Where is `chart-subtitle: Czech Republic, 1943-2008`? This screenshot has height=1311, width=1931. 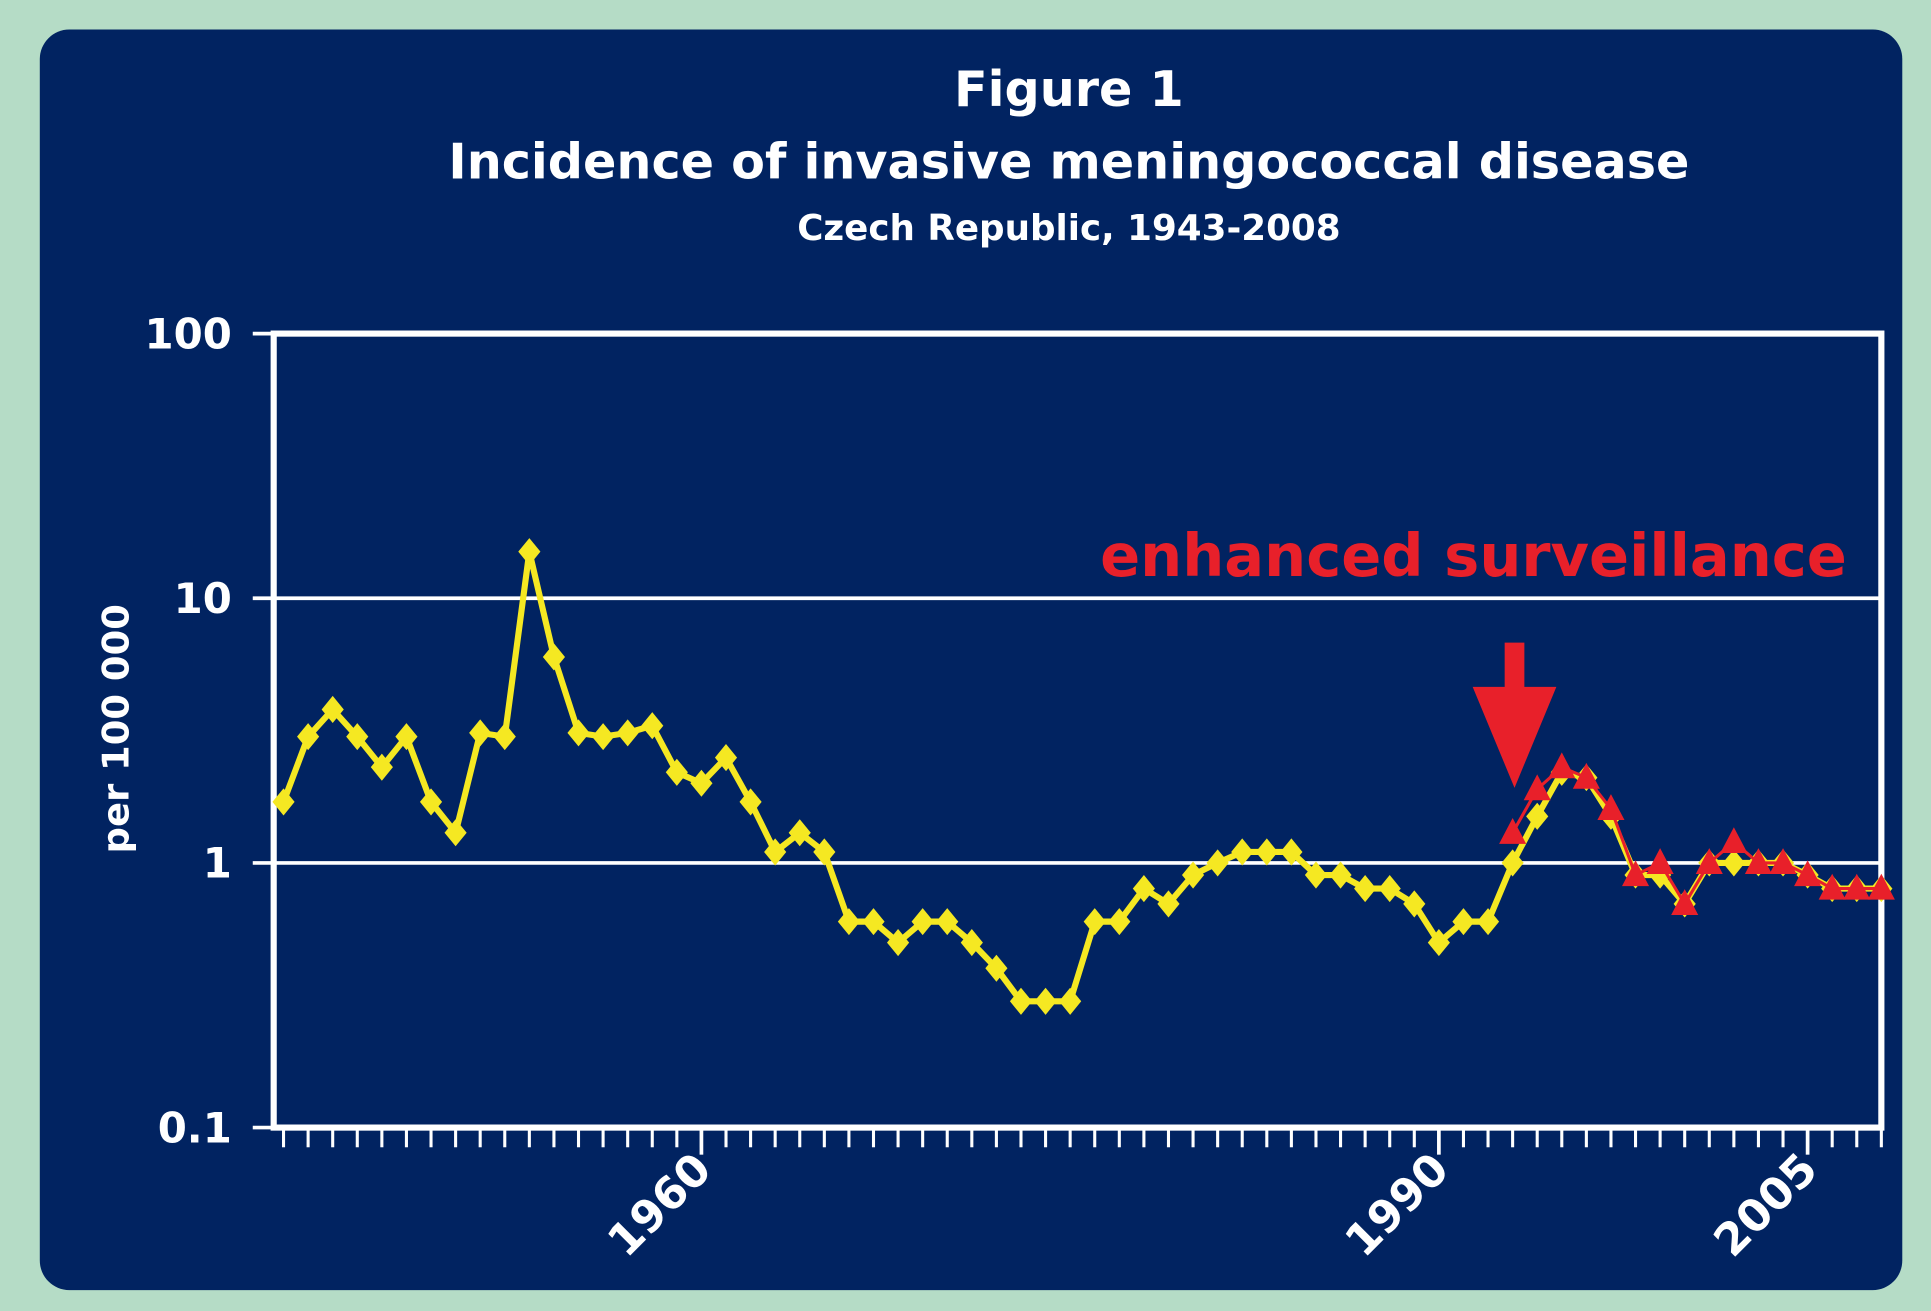 chart-subtitle: Czech Republic, 1943-2008 is located at coordinates (1068, 228).